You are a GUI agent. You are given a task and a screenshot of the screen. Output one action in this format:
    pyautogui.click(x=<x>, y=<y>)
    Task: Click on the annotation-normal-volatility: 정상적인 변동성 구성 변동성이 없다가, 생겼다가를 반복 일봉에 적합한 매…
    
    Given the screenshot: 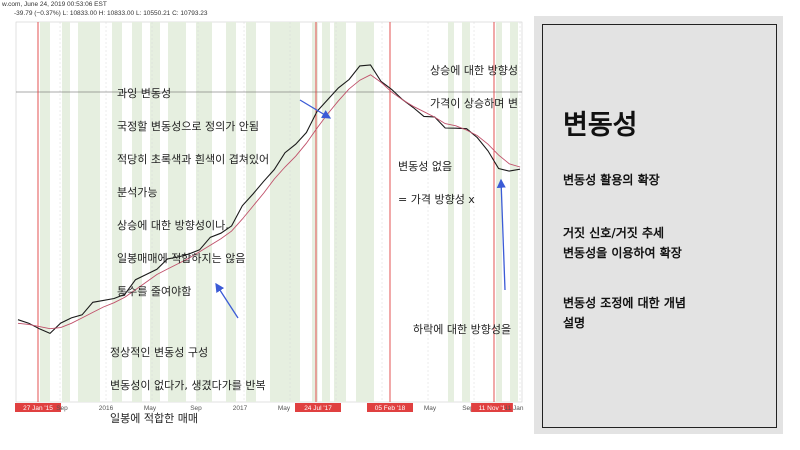 What is the action you would take?
    pyautogui.click(x=188, y=385)
    